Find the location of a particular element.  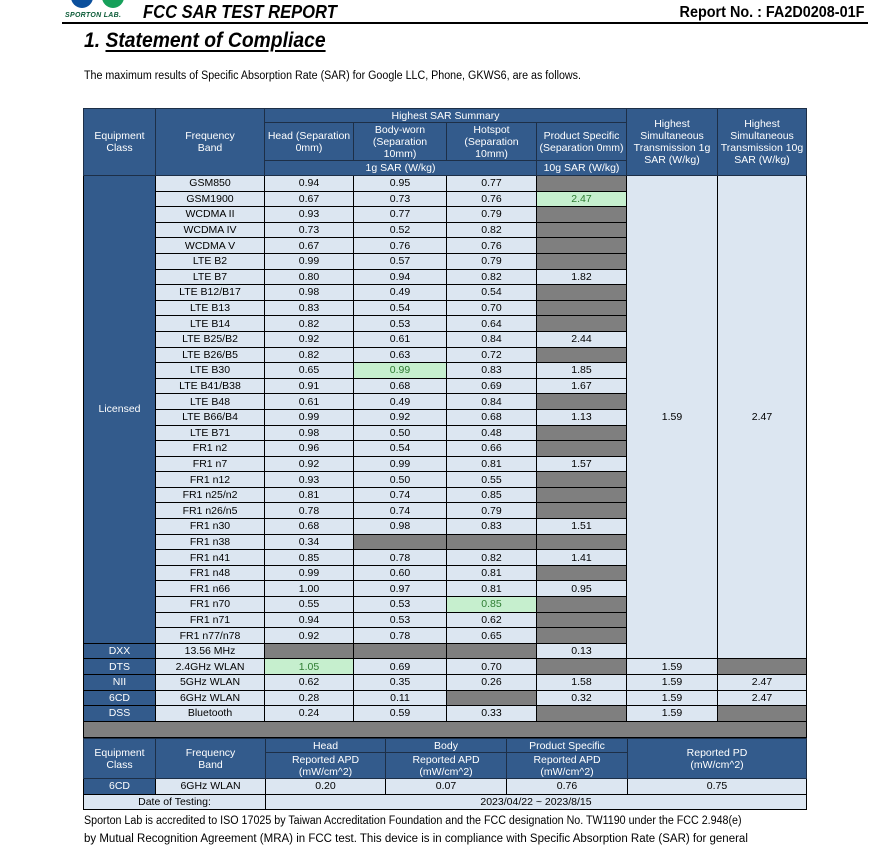

table-row: LTE B12/B17 0.98 0.49 0.54 is located at coordinates (445, 292).